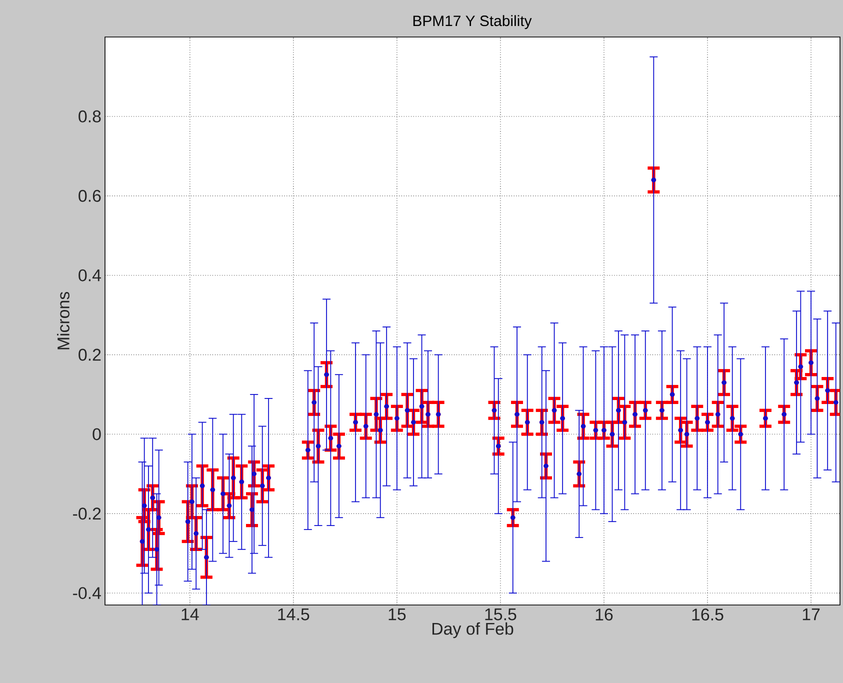  What do you see at coordinates (604, 614) in the screenshot?
I see `x-tick-label: 16` at bounding box center [604, 614].